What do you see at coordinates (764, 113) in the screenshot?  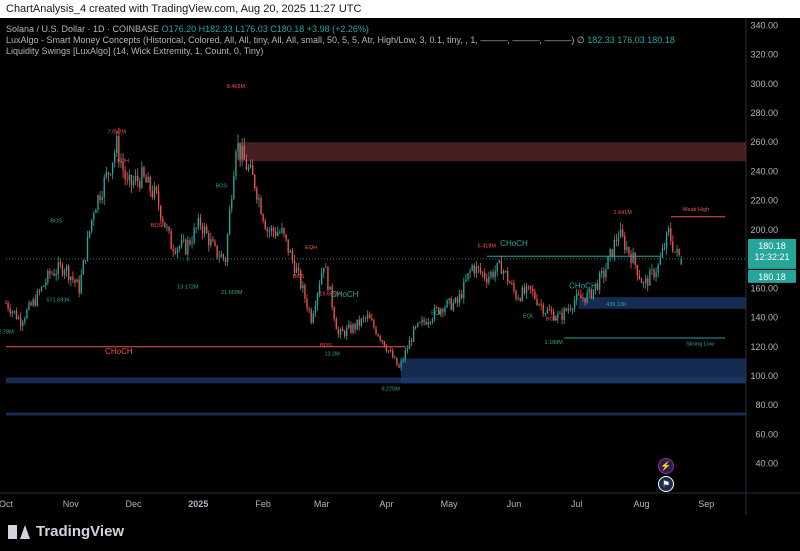 I see `y-tick-label: 280.00` at bounding box center [764, 113].